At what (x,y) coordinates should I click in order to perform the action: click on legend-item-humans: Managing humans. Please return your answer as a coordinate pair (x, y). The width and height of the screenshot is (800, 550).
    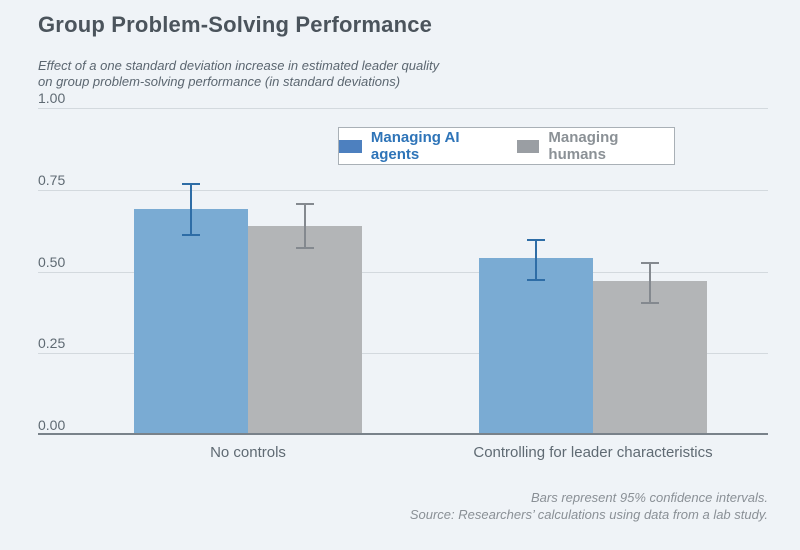
    Looking at the image, I should click on (595, 146).